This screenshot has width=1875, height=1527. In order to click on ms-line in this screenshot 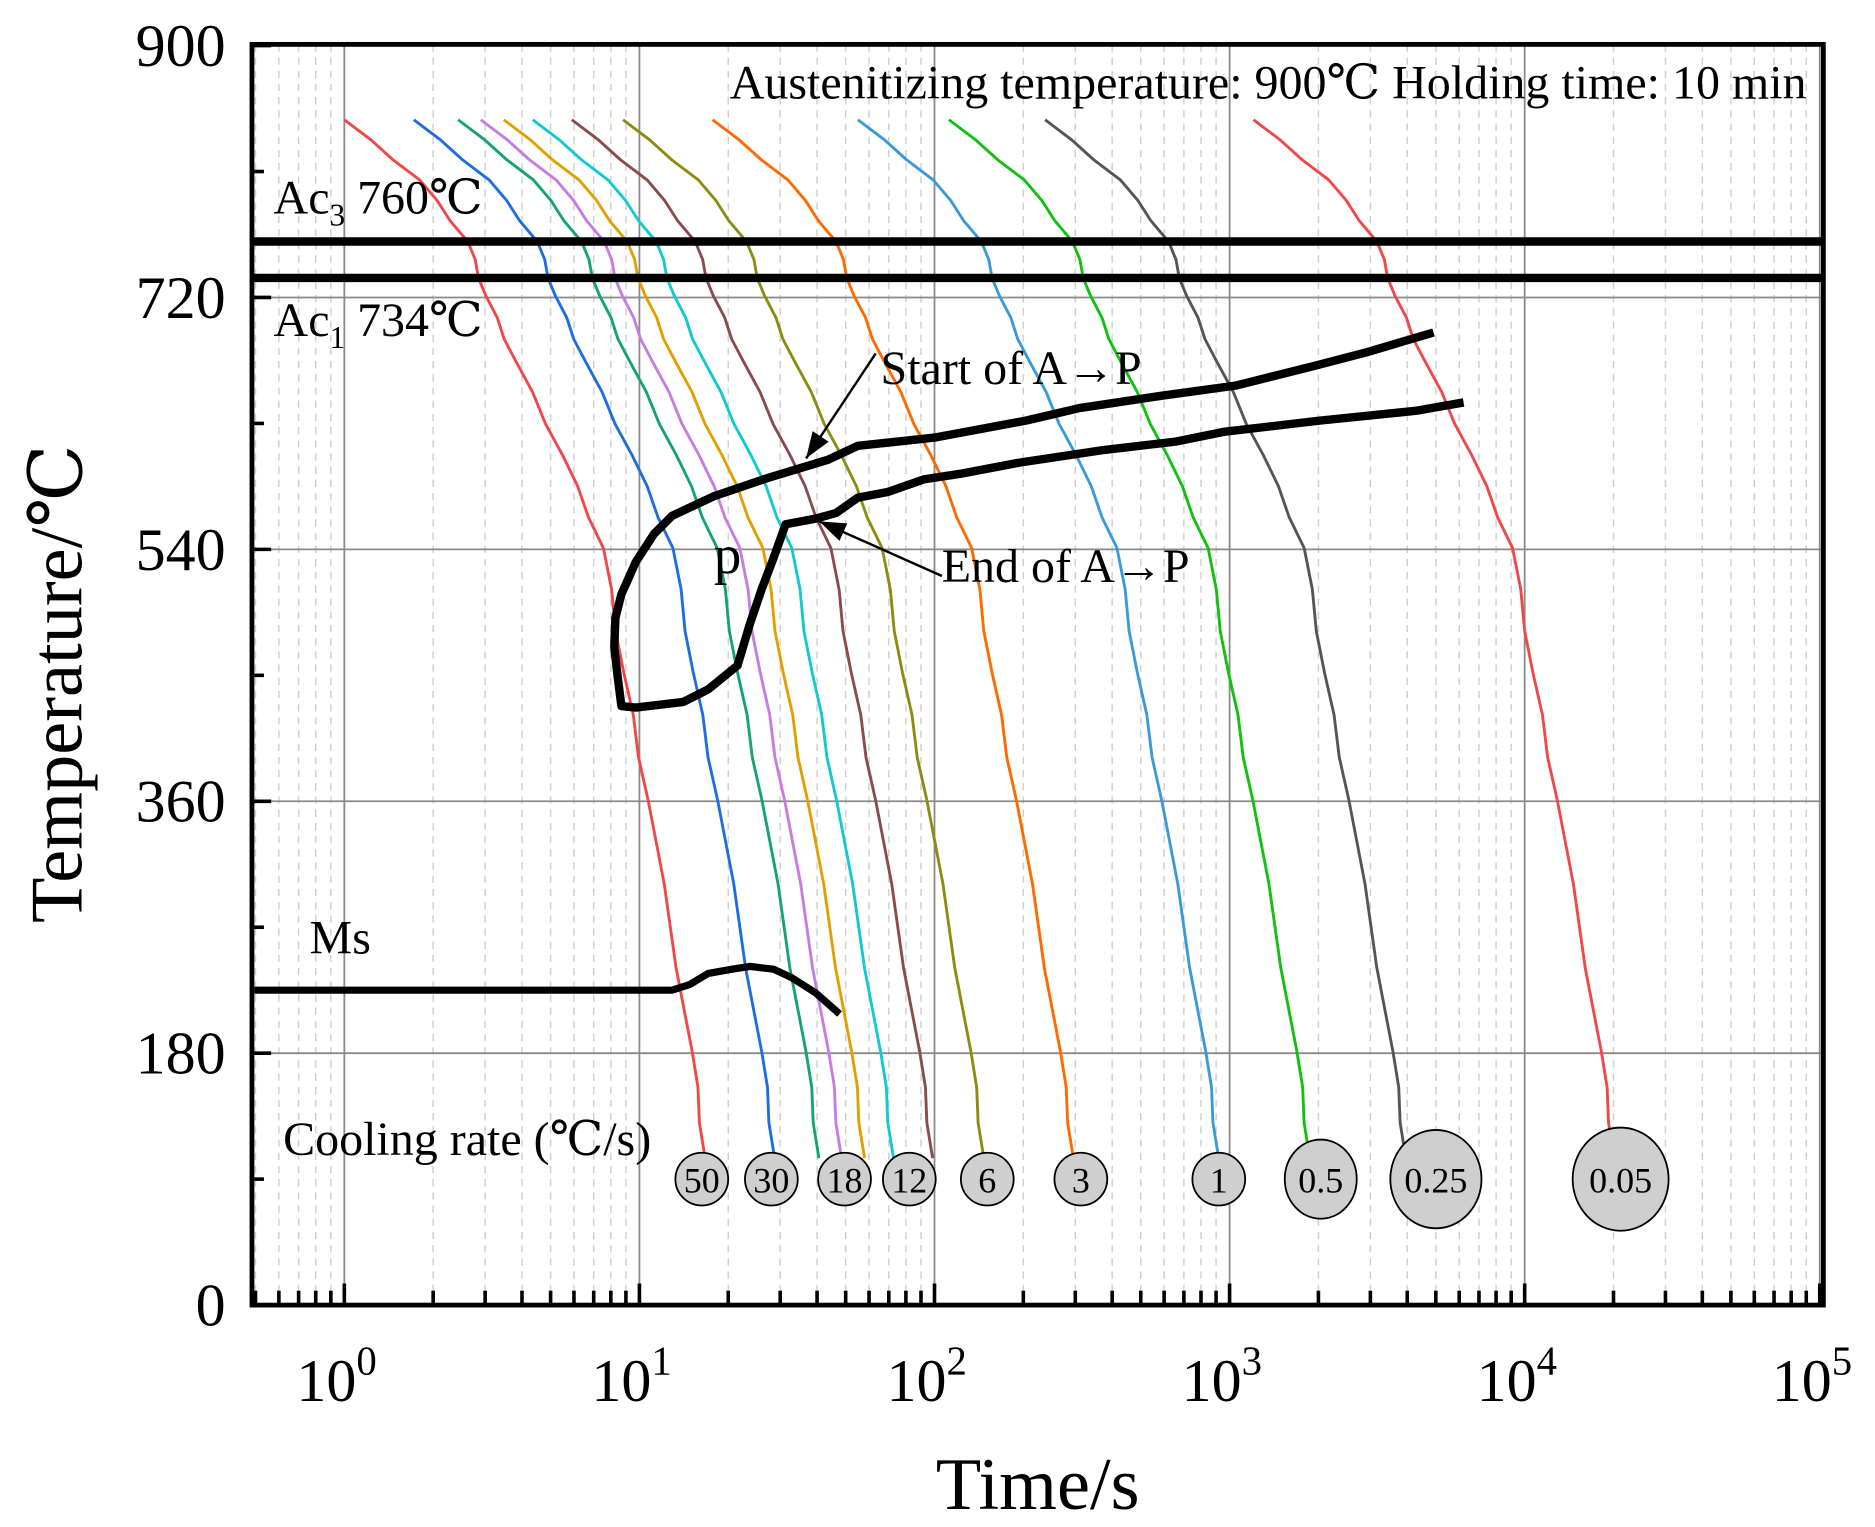, I will do `click(548, 989)`.